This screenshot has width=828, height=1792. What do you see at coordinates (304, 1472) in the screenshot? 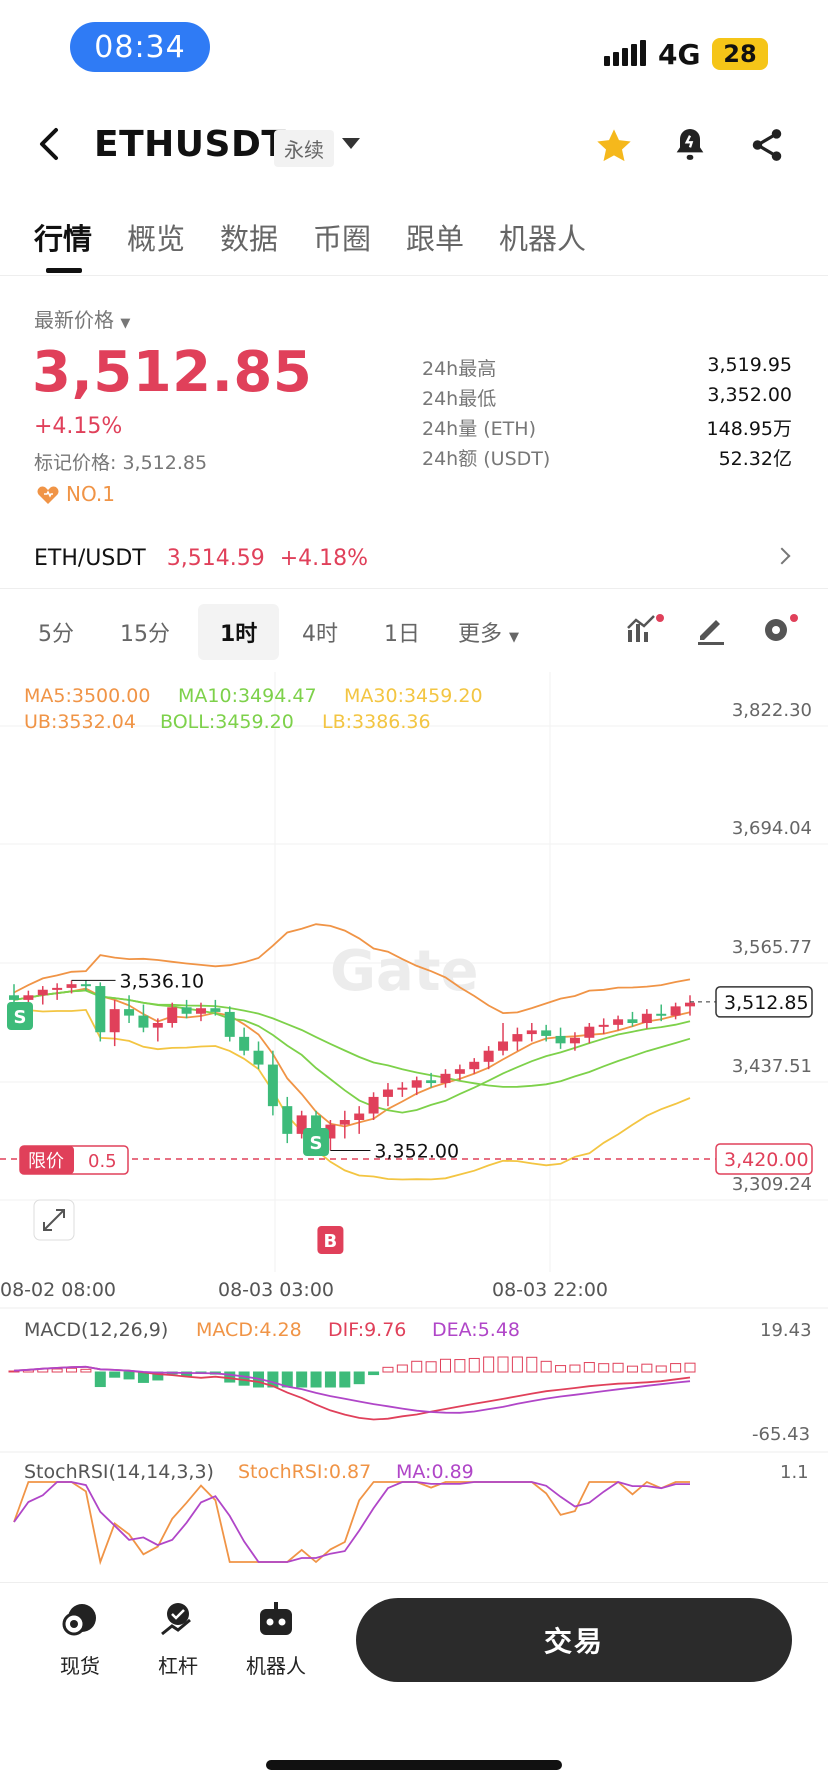
I see `stochrsi-value: StochRSI:0.87` at bounding box center [304, 1472].